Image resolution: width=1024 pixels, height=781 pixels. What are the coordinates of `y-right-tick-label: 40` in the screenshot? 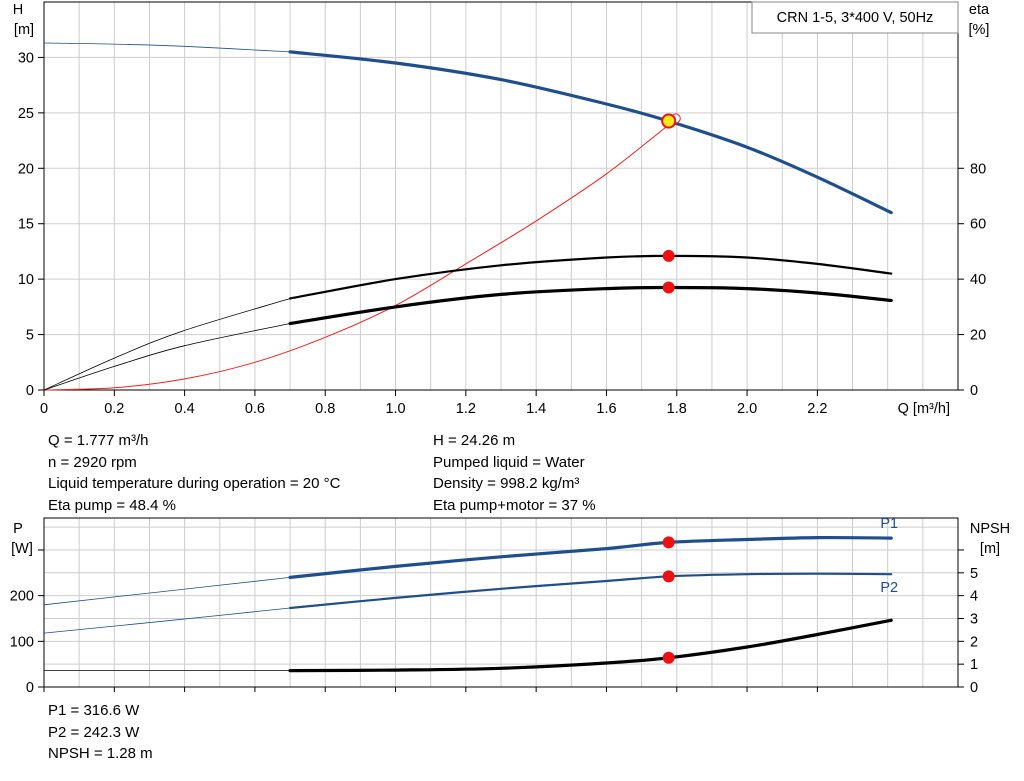 It's located at (978, 280).